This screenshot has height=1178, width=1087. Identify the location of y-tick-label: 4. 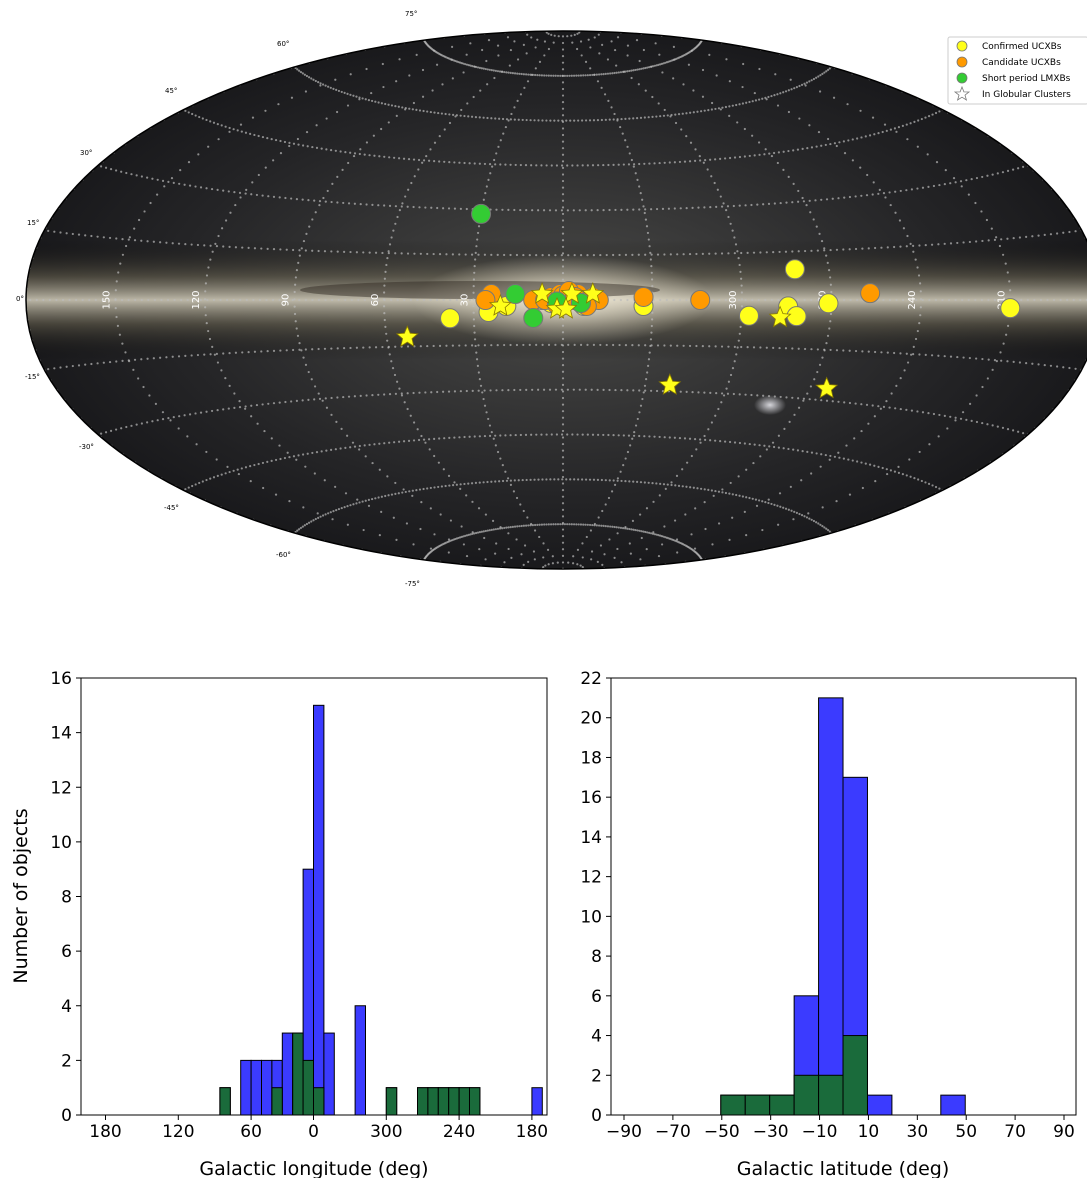
(596, 1037).